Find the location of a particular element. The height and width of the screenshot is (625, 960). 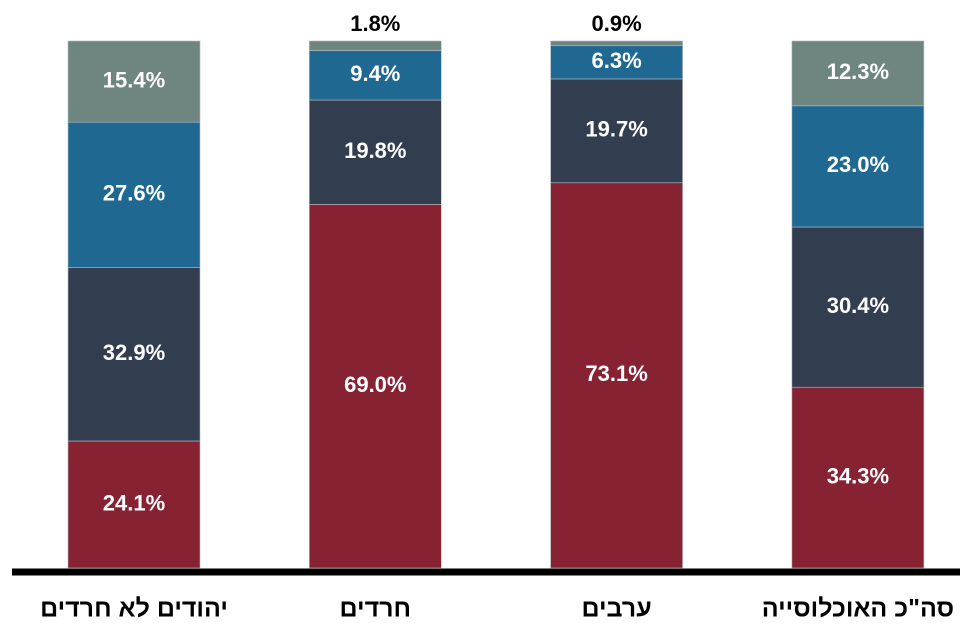

data-label: 23.0% is located at coordinates (858, 164).